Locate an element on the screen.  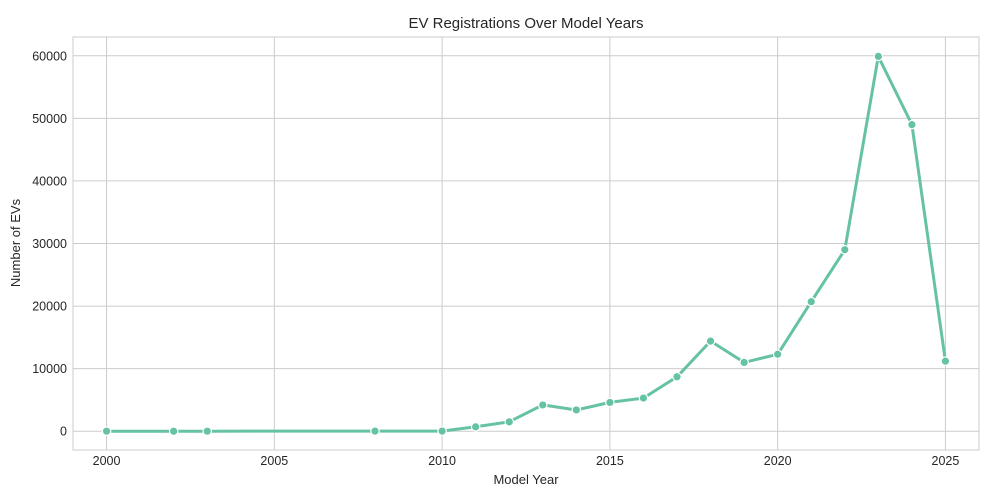
y-tick-label: 10000 is located at coordinates (49, 369).